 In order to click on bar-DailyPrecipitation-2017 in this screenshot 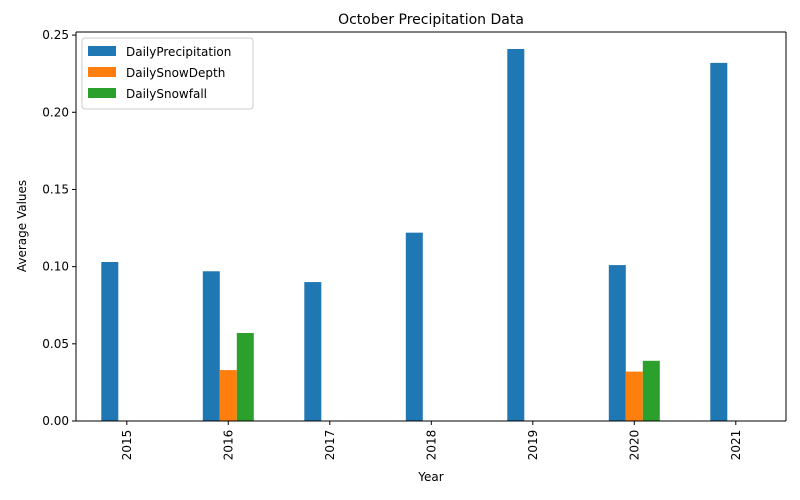, I will do `click(313, 351)`.